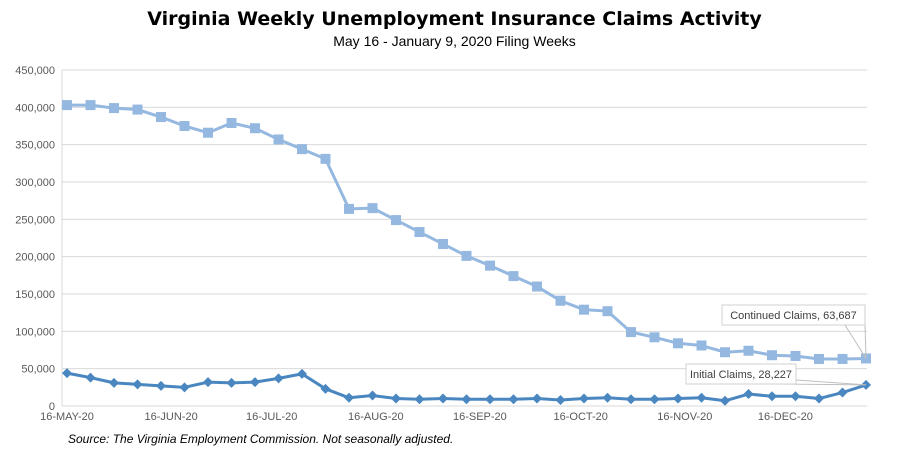  I want to click on data-label: Initial Claims, 28,227, so click(741, 375).